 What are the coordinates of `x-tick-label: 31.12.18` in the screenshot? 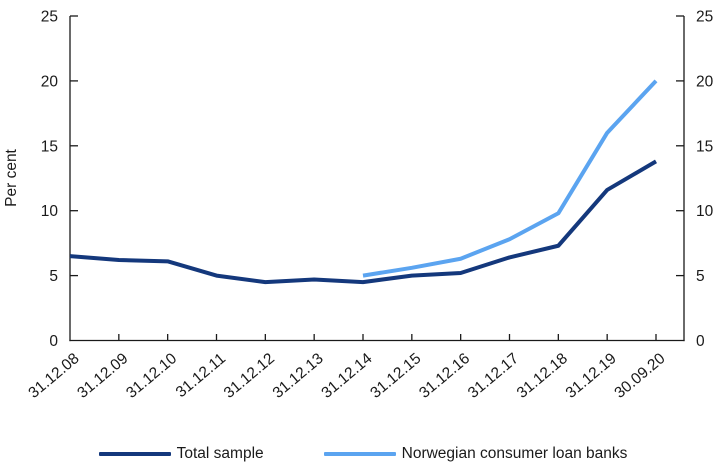 It's located at (542, 376).